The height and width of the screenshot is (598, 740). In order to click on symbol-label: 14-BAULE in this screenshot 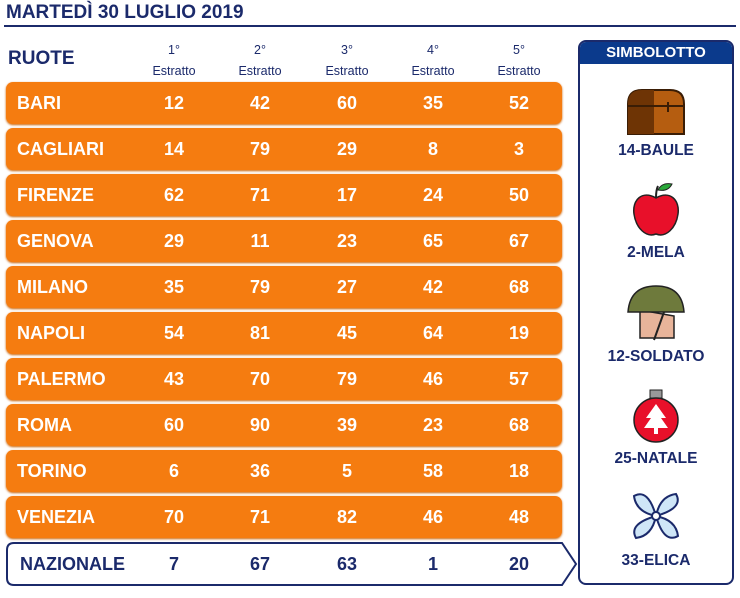, I will do `click(656, 150)`.